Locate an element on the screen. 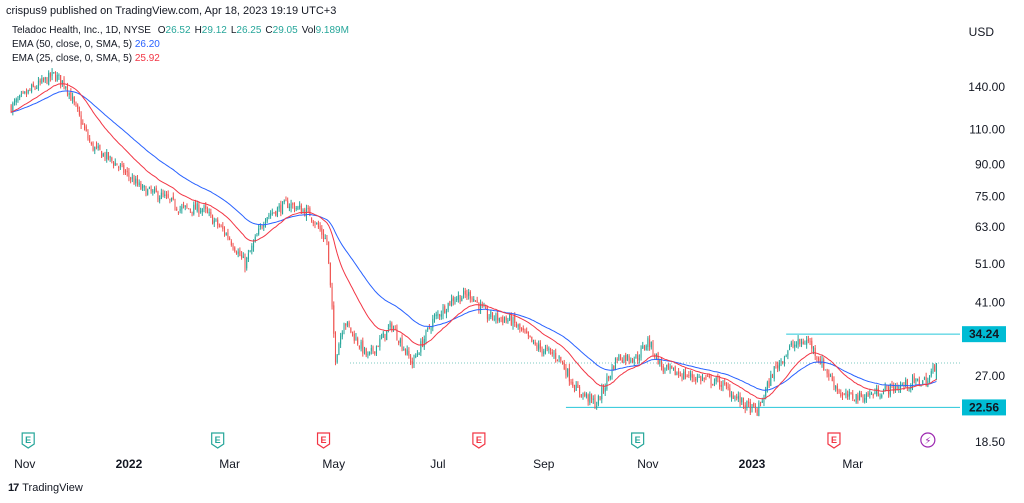 Image resolution: width=1024 pixels, height=503 pixels. tradingview-brand: 17 TradingView is located at coordinates (45, 488).